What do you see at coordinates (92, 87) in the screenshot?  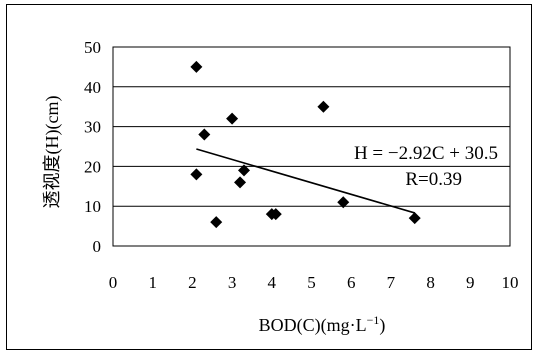 I see `y-tick-label: 40` at bounding box center [92, 87].